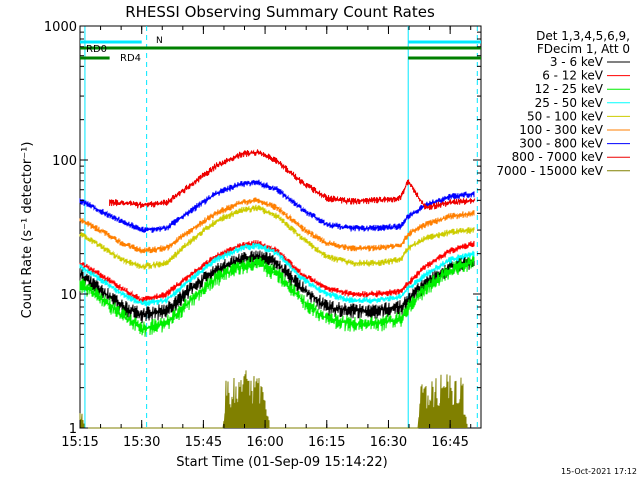 Image resolution: width=640 pixels, height=480 pixels. I want to click on legend-label-8: 7000 - 15000 keV, so click(549, 171).